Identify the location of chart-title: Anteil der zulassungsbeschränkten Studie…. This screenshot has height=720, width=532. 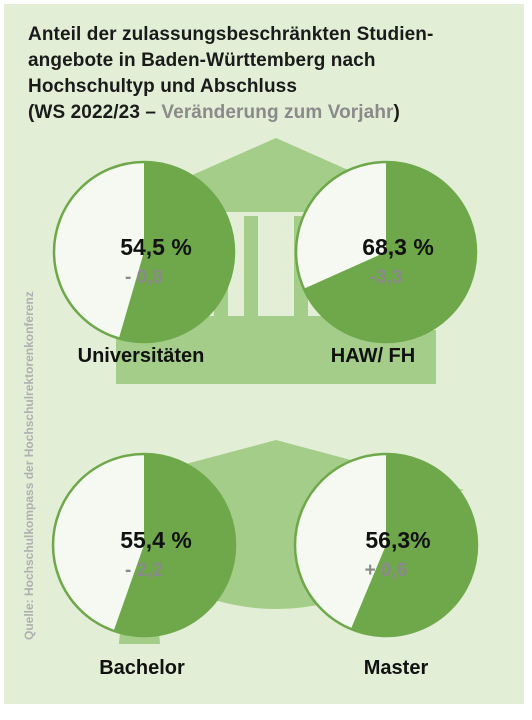
(268, 74).